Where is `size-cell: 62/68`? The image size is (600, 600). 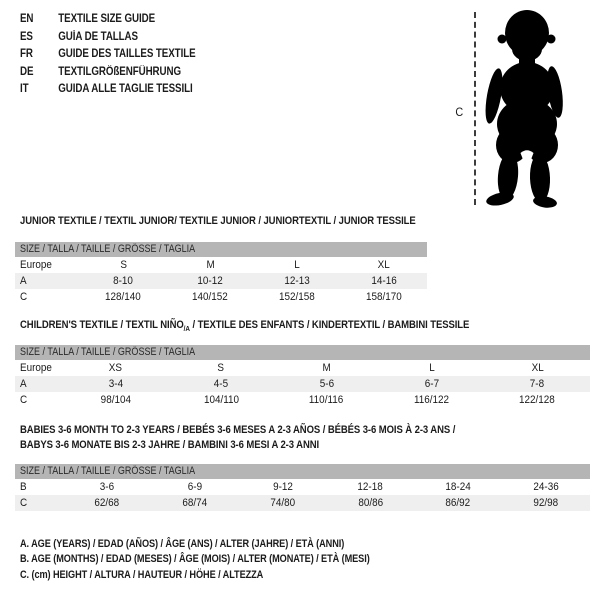
size-cell: 62/68 is located at coordinates (107, 503).